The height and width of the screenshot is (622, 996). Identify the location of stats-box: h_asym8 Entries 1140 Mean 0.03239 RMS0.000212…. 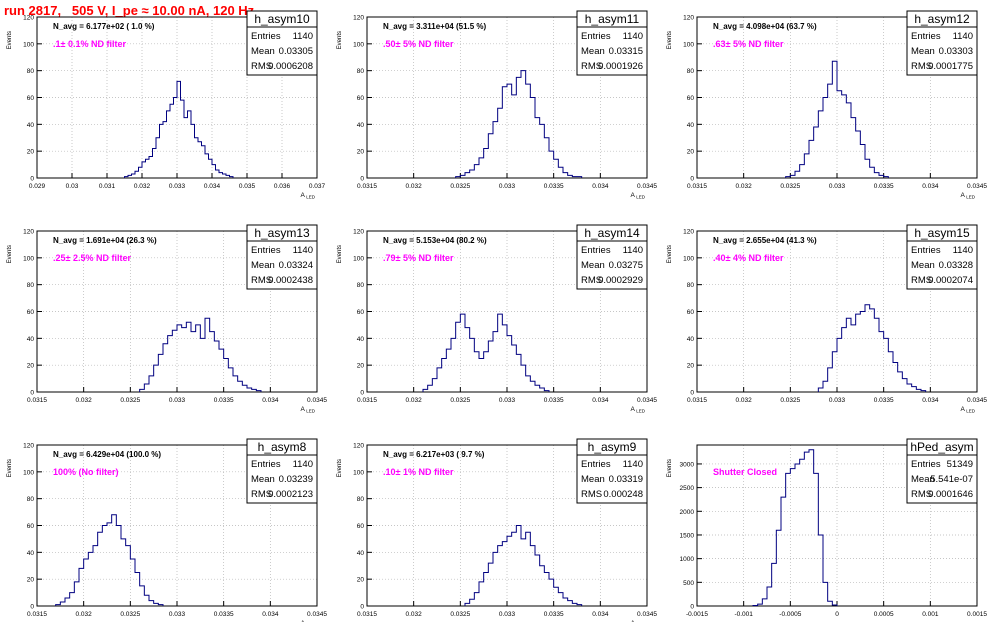
(282, 471).